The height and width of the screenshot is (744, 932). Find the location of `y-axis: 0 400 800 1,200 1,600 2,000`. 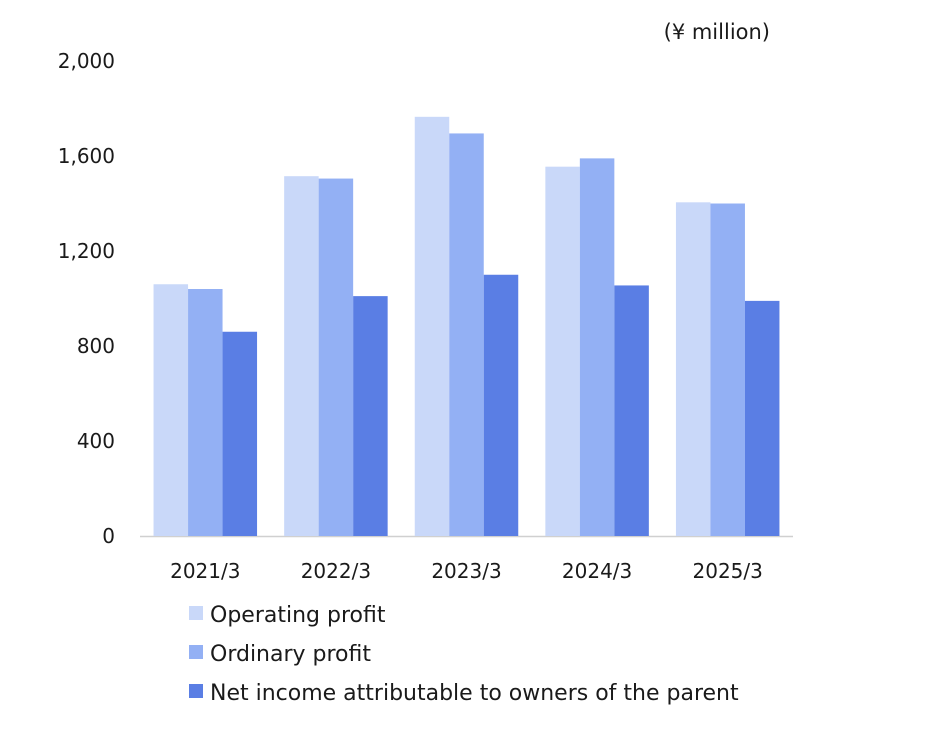

y-axis: 0 400 800 1,200 1,600 2,000 is located at coordinates (86, 298).